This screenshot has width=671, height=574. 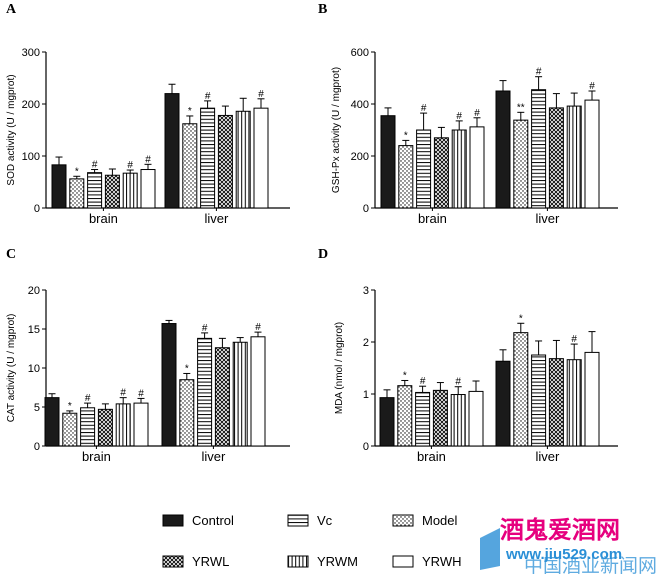 I want to click on legend-swatch-control, so click(x=173, y=520).